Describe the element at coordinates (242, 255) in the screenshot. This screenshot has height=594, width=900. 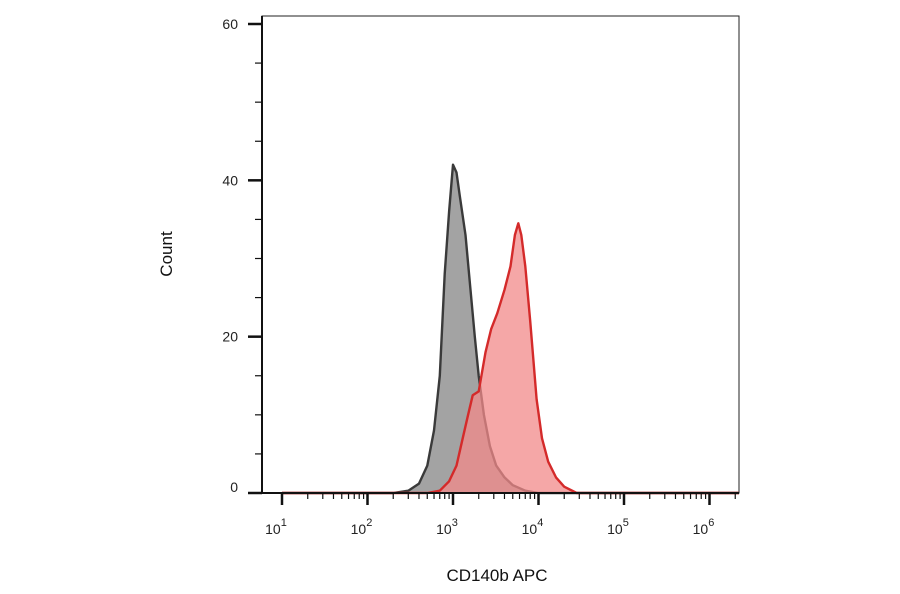
I see `y-axis: 0 20 40 60` at that location.